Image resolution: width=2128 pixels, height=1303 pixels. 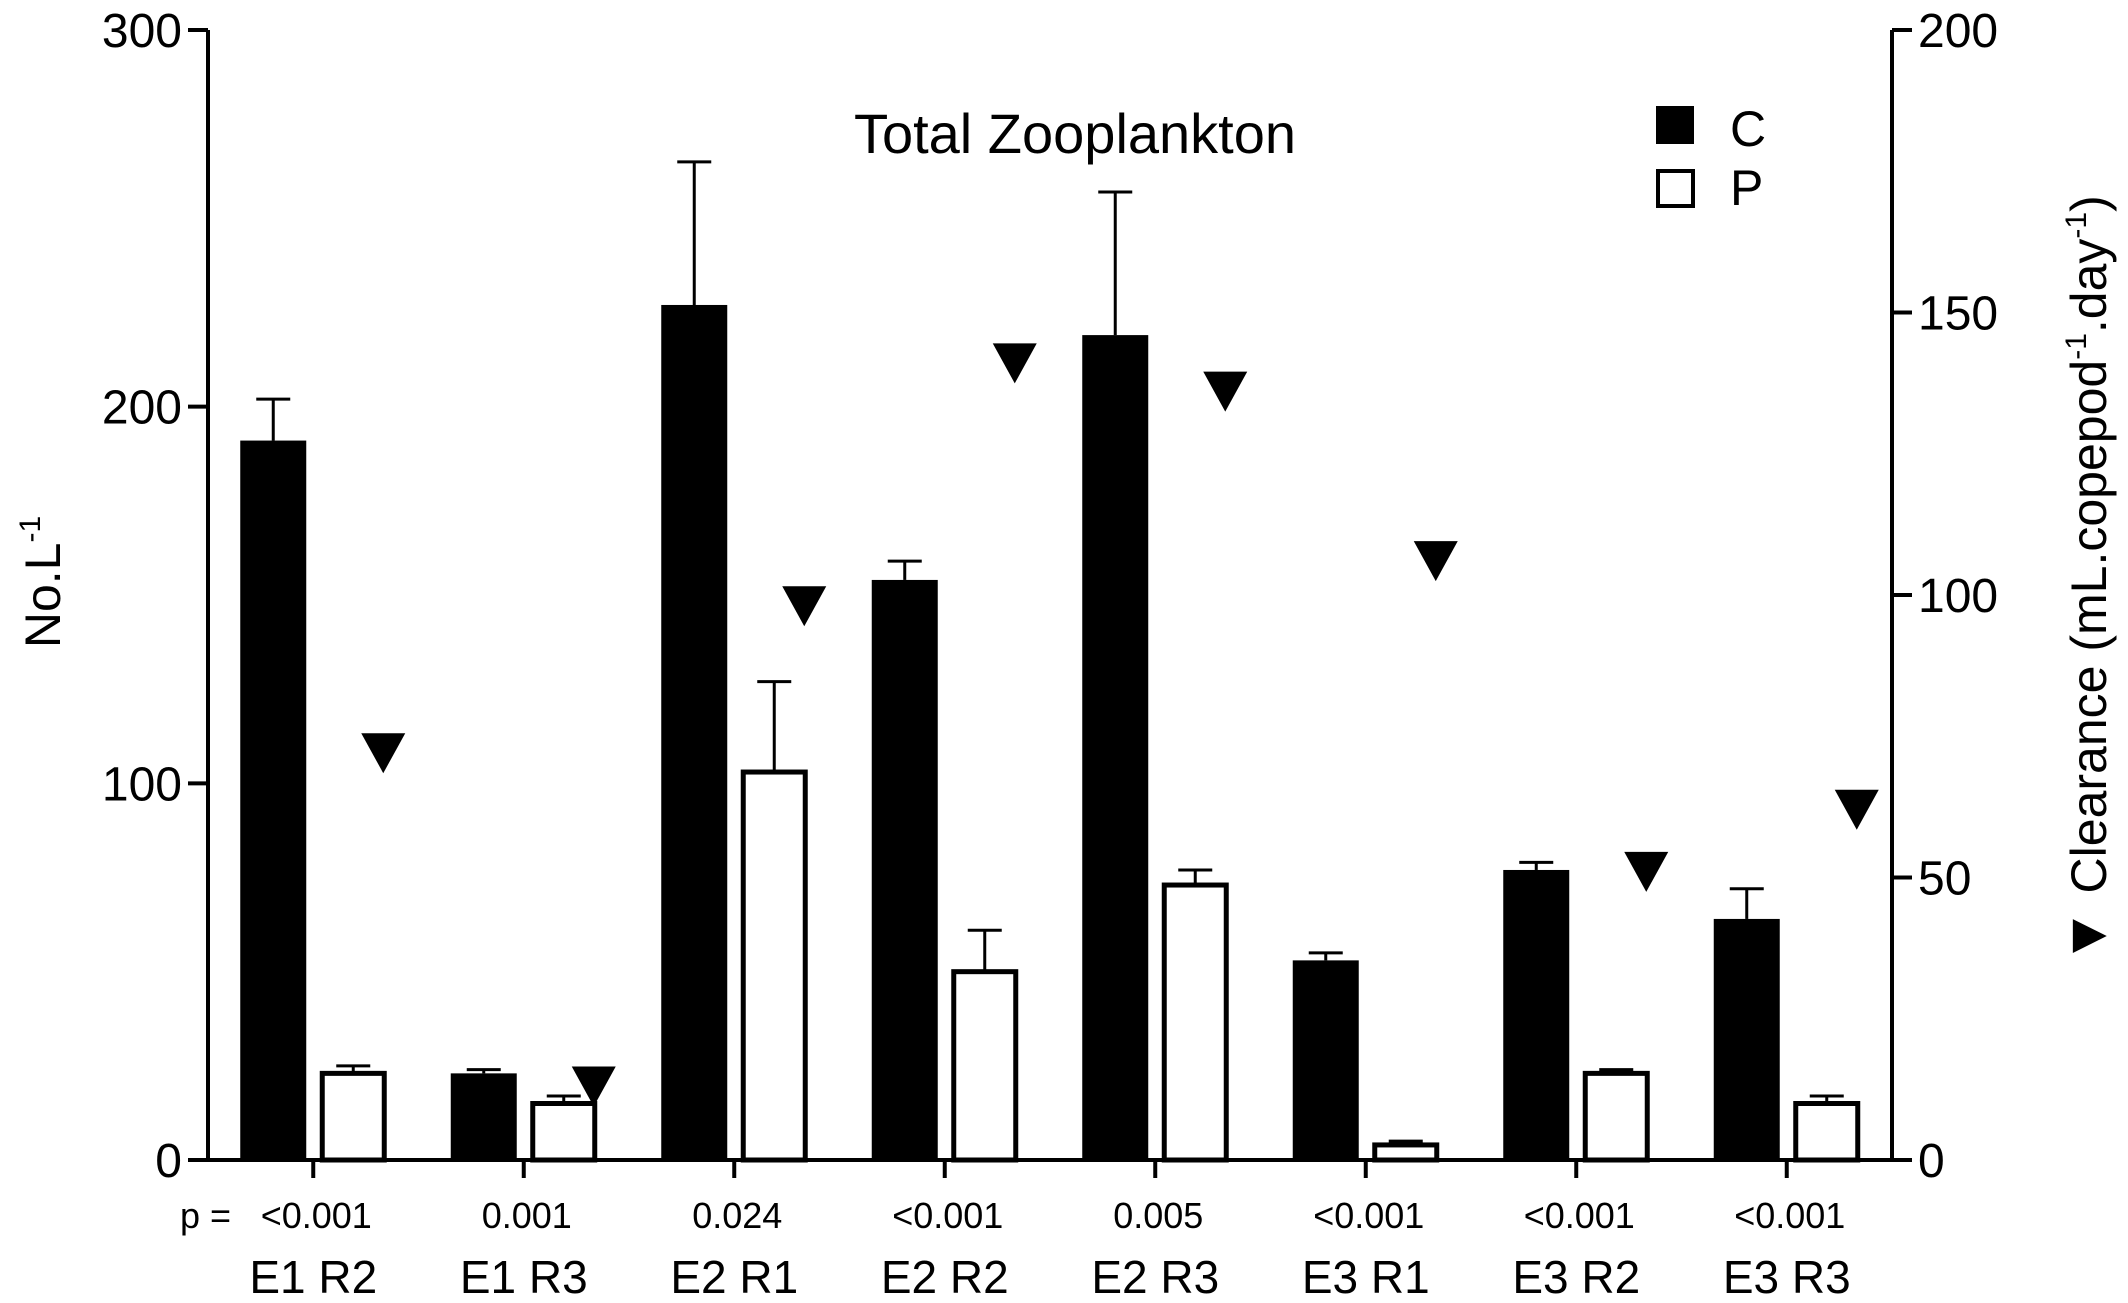 What do you see at coordinates (2076, 225) in the screenshot?
I see `y2-axis-label-sup2: -1` at bounding box center [2076, 225].